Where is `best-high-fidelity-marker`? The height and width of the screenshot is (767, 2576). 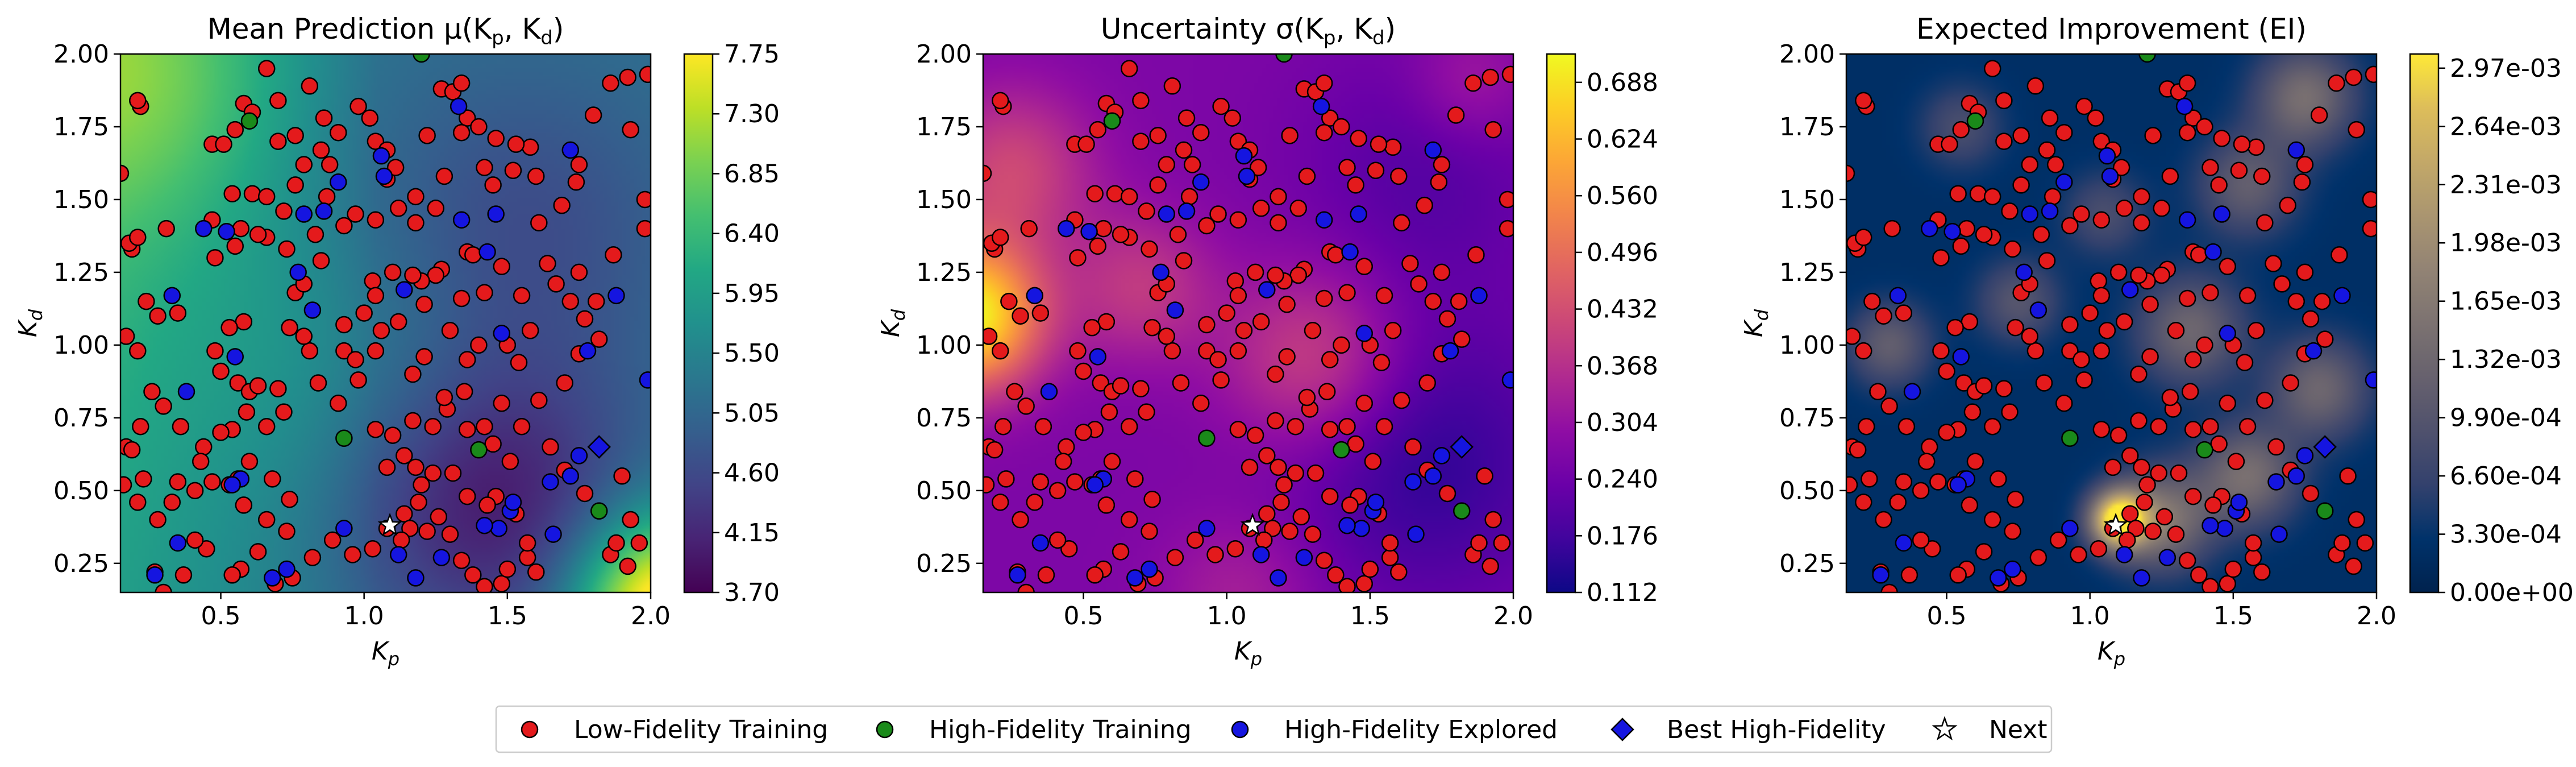 best-high-fidelity-marker is located at coordinates (599, 447).